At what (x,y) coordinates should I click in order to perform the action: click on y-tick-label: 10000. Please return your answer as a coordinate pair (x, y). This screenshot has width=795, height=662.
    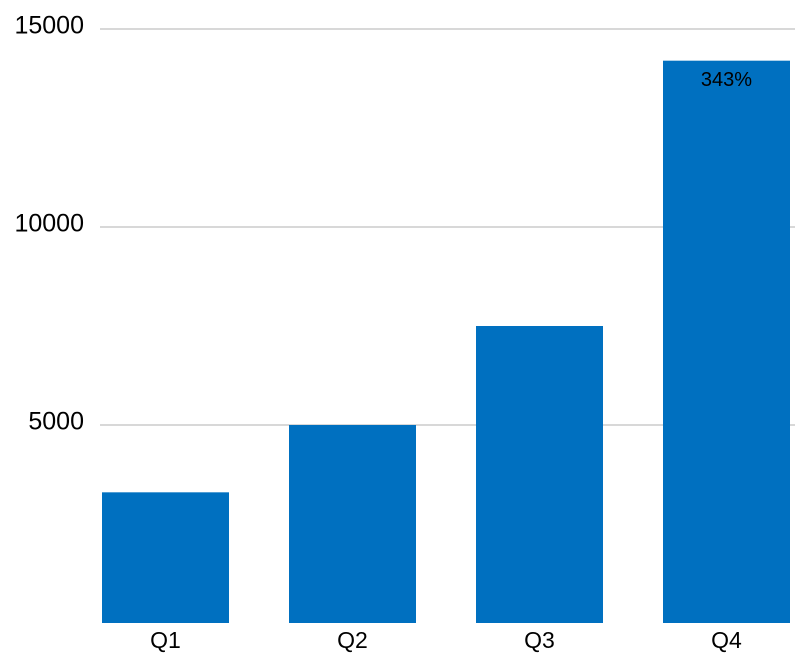
    Looking at the image, I should click on (49, 224).